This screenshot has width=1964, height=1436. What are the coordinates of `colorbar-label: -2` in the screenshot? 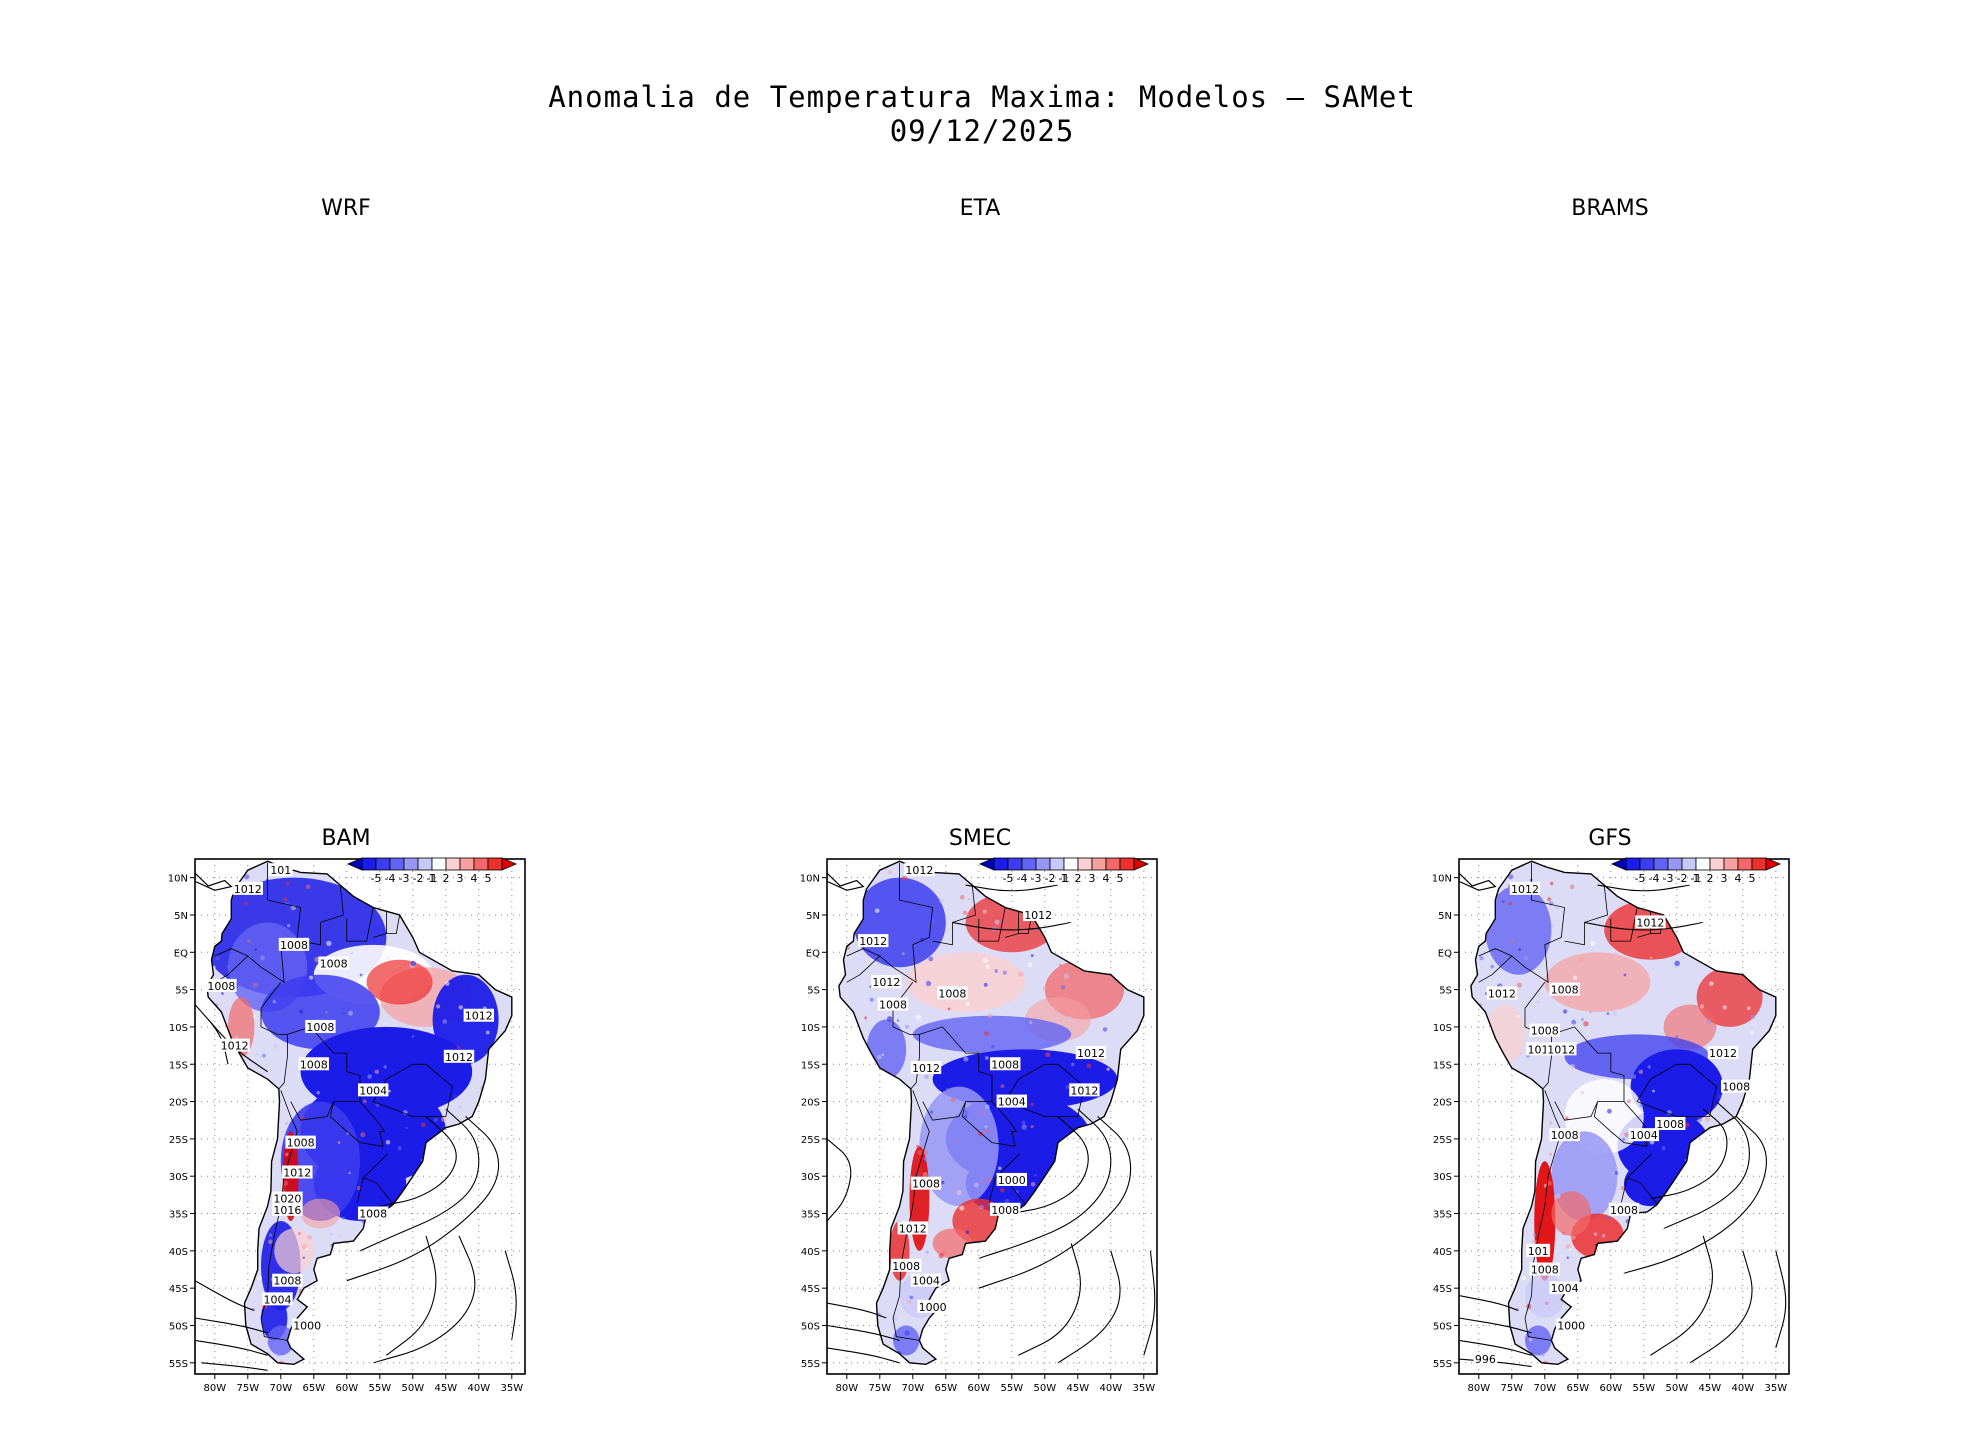 It's located at (1050, 878).